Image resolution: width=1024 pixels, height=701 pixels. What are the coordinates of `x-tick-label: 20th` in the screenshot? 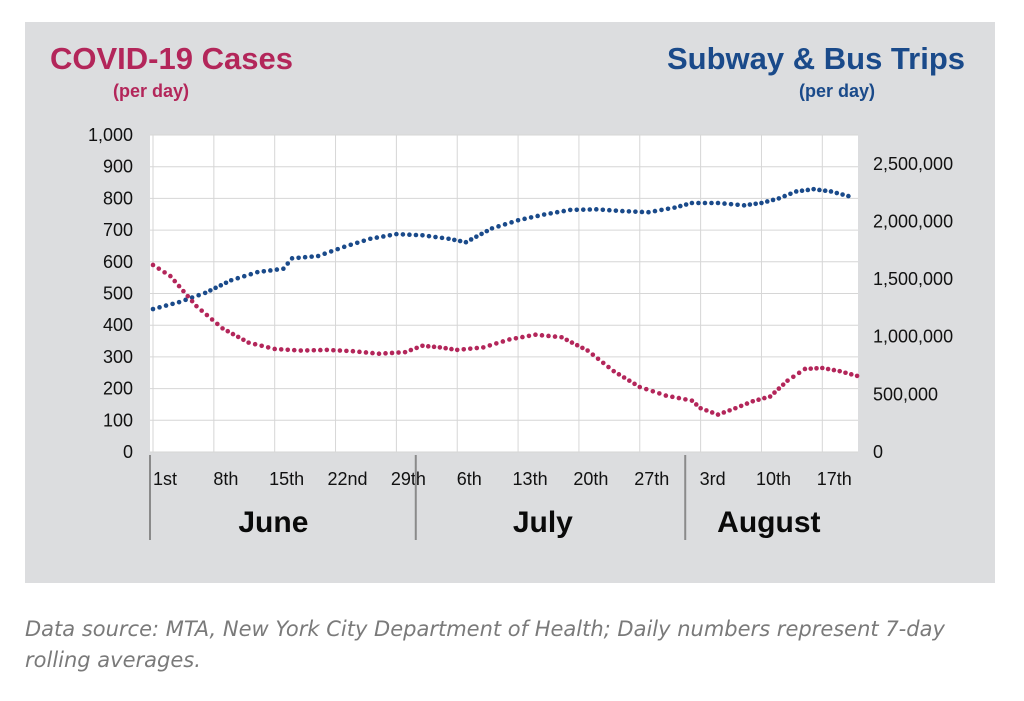 It's located at (590, 479).